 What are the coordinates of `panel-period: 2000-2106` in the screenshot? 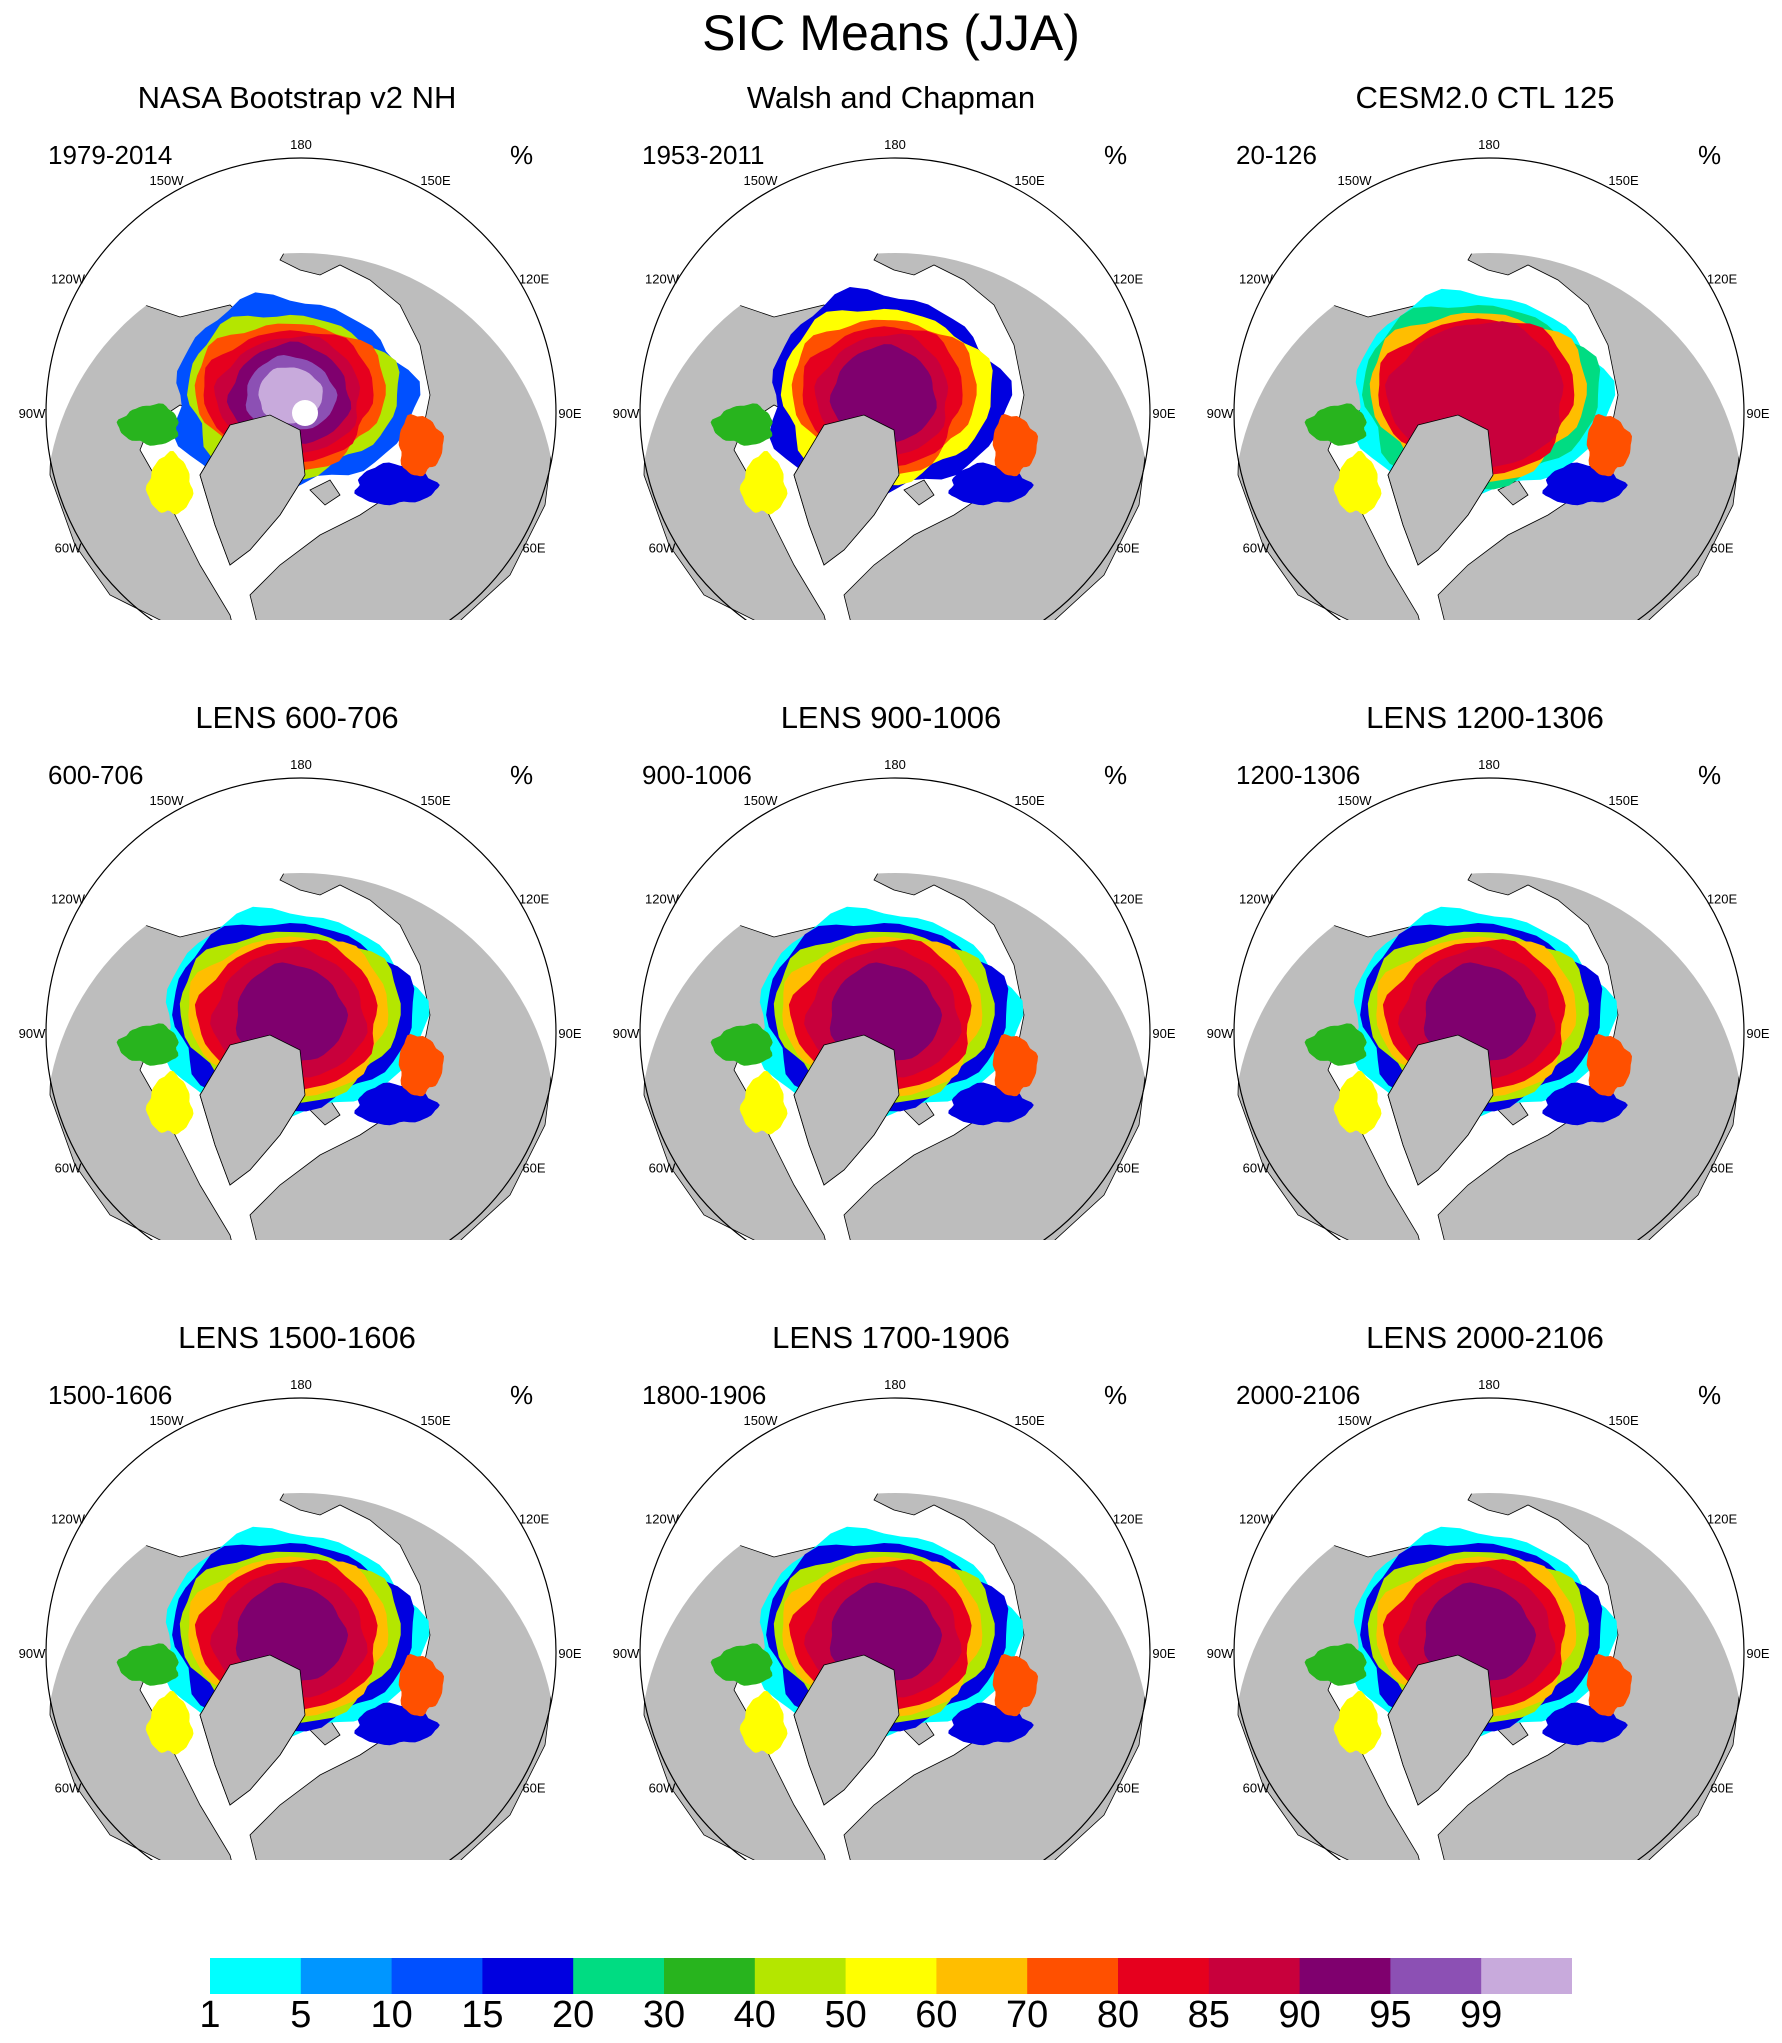 It's located at (1298, 1395).